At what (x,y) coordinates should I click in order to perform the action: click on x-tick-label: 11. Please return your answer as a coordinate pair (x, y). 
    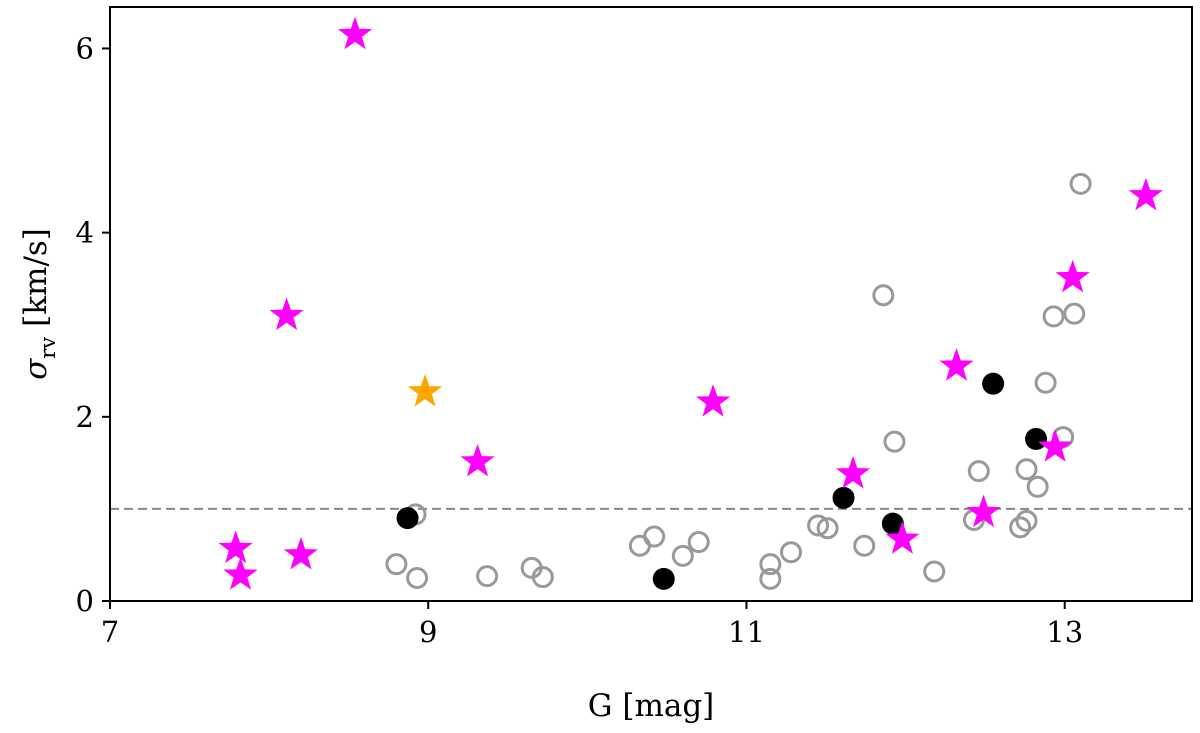
    Looking at the image, I should click on (746, 632).